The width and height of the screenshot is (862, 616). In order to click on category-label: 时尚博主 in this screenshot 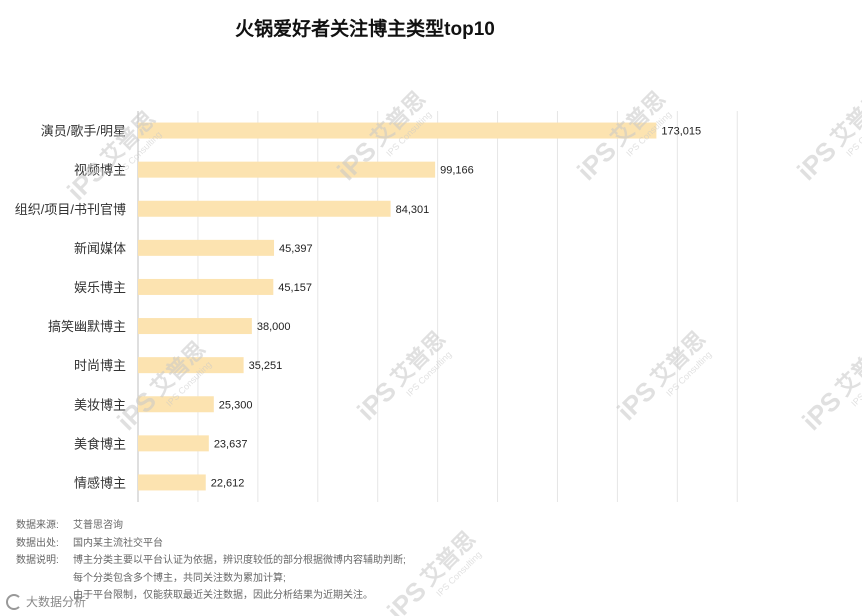, I will do `click(100, 365)`.